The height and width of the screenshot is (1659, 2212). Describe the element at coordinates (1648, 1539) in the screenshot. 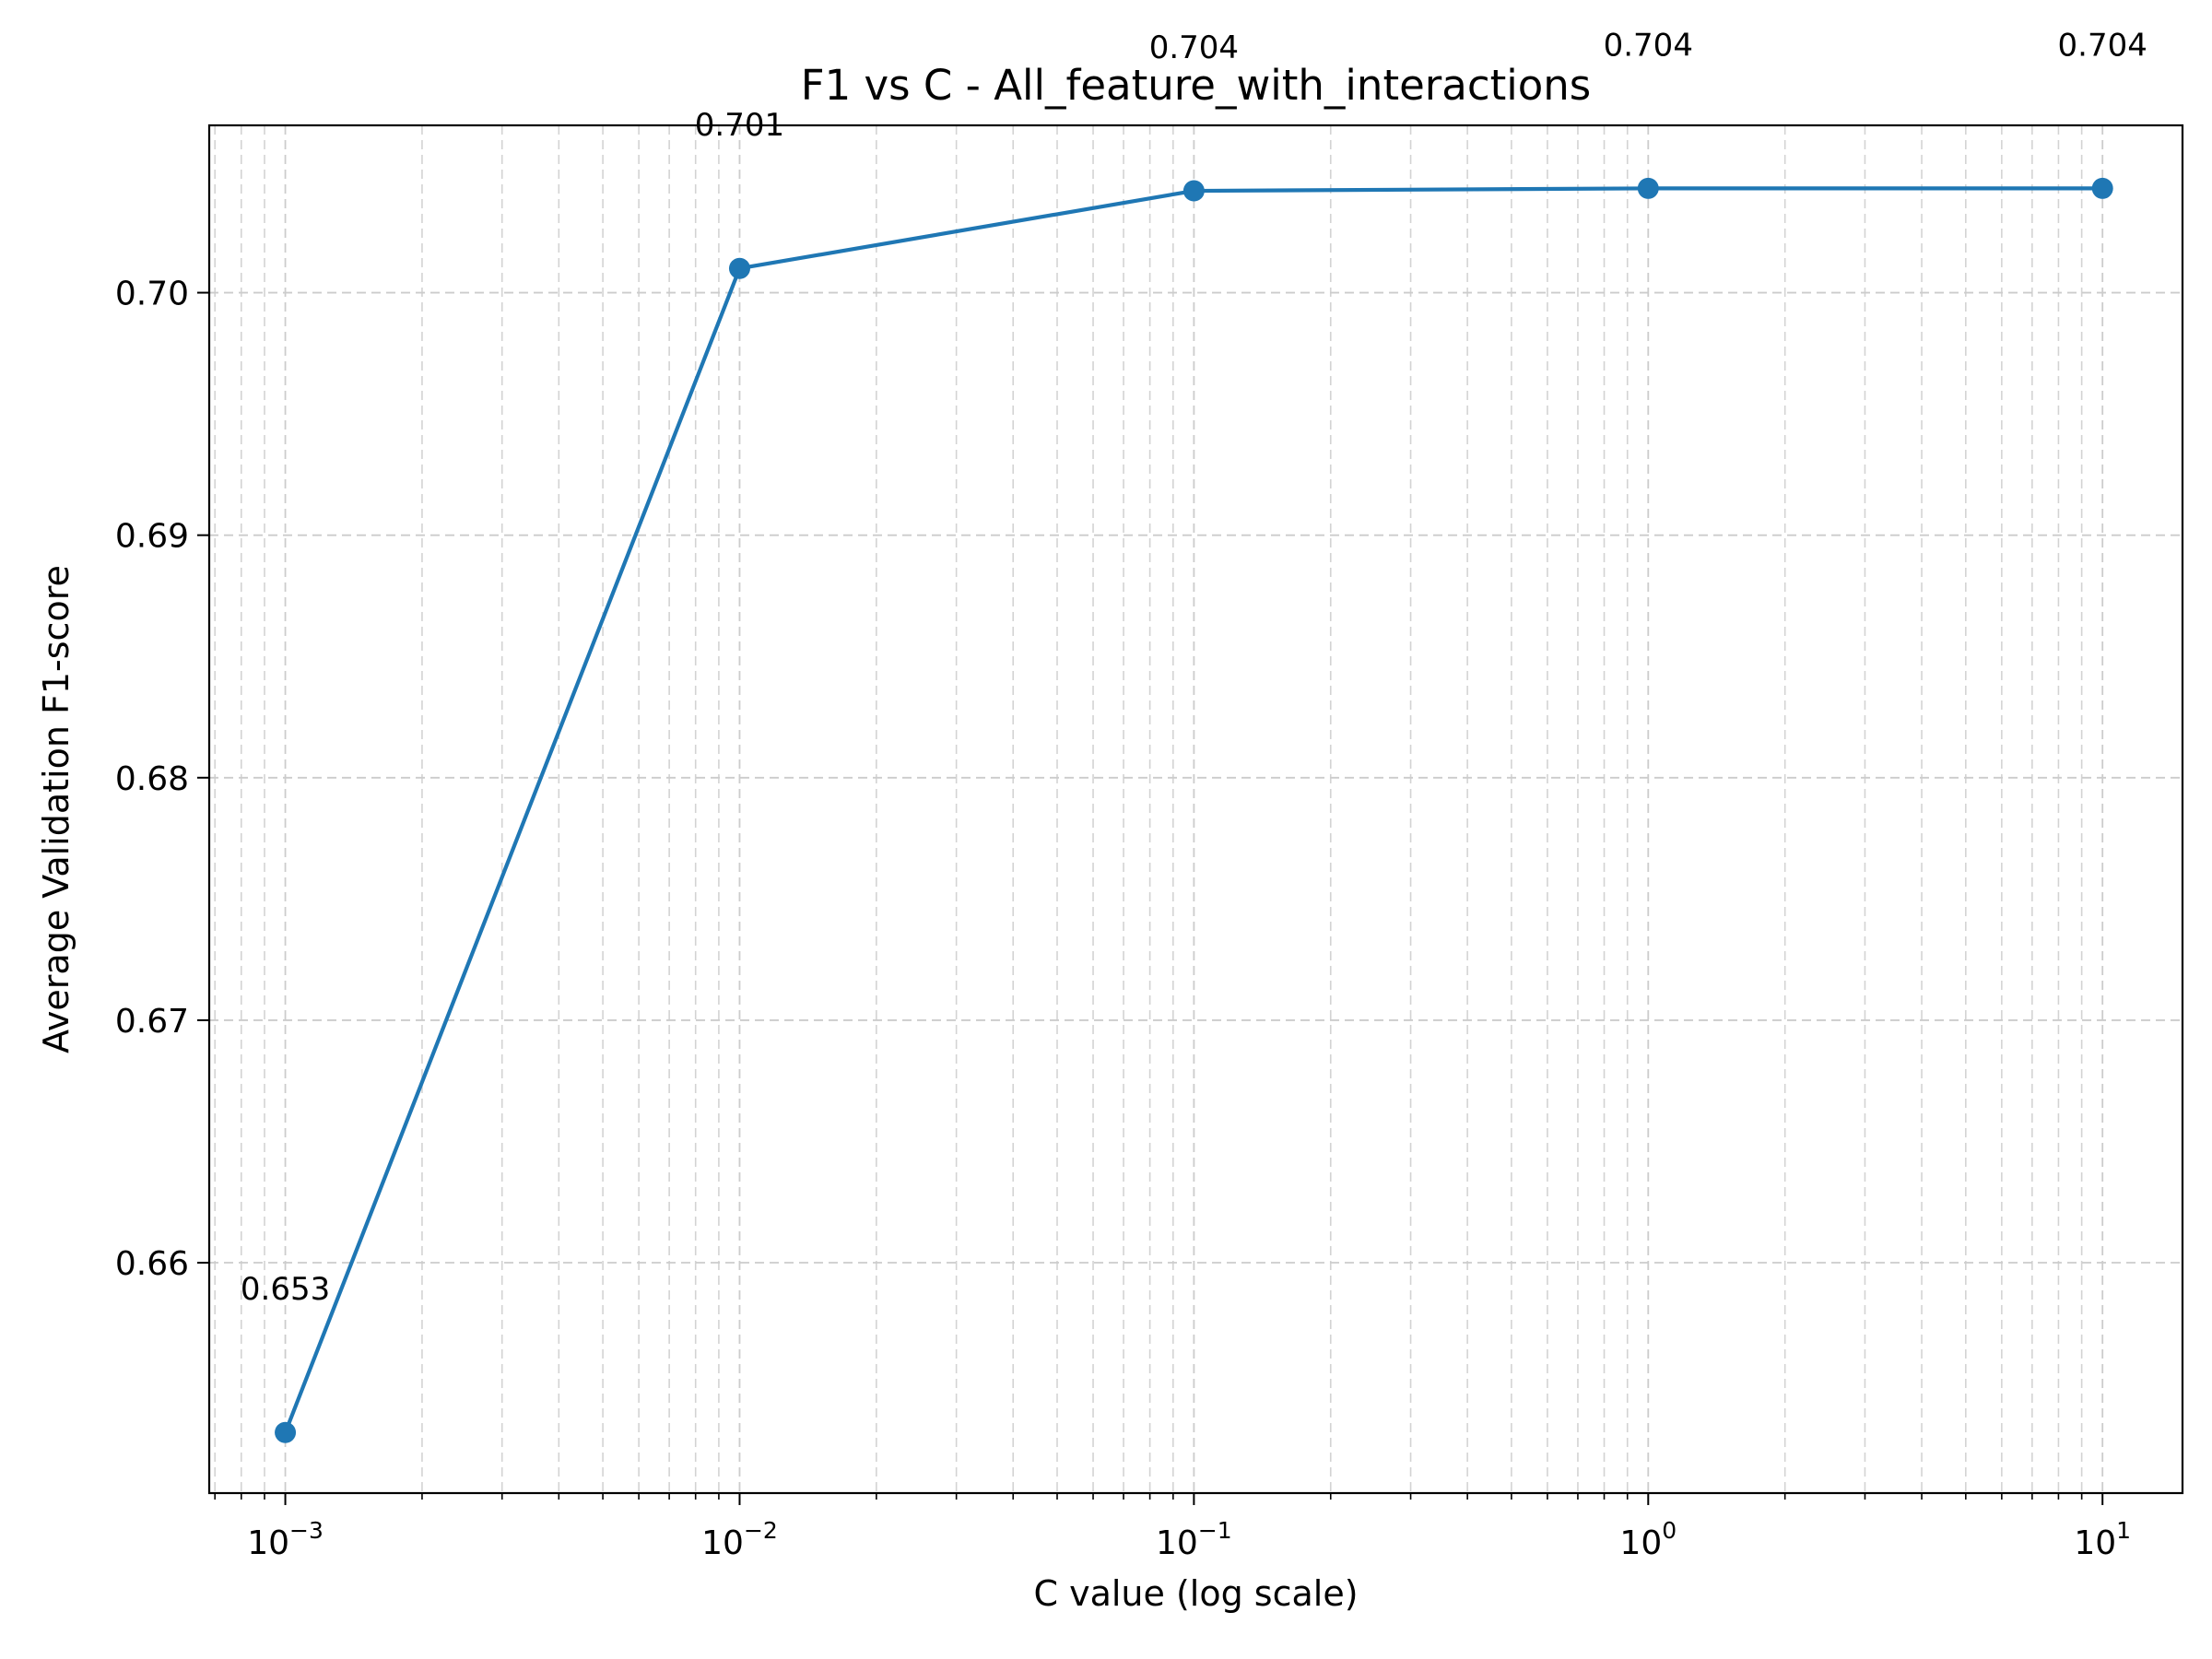

I see `x-tick-label: 10⁰` at that location.